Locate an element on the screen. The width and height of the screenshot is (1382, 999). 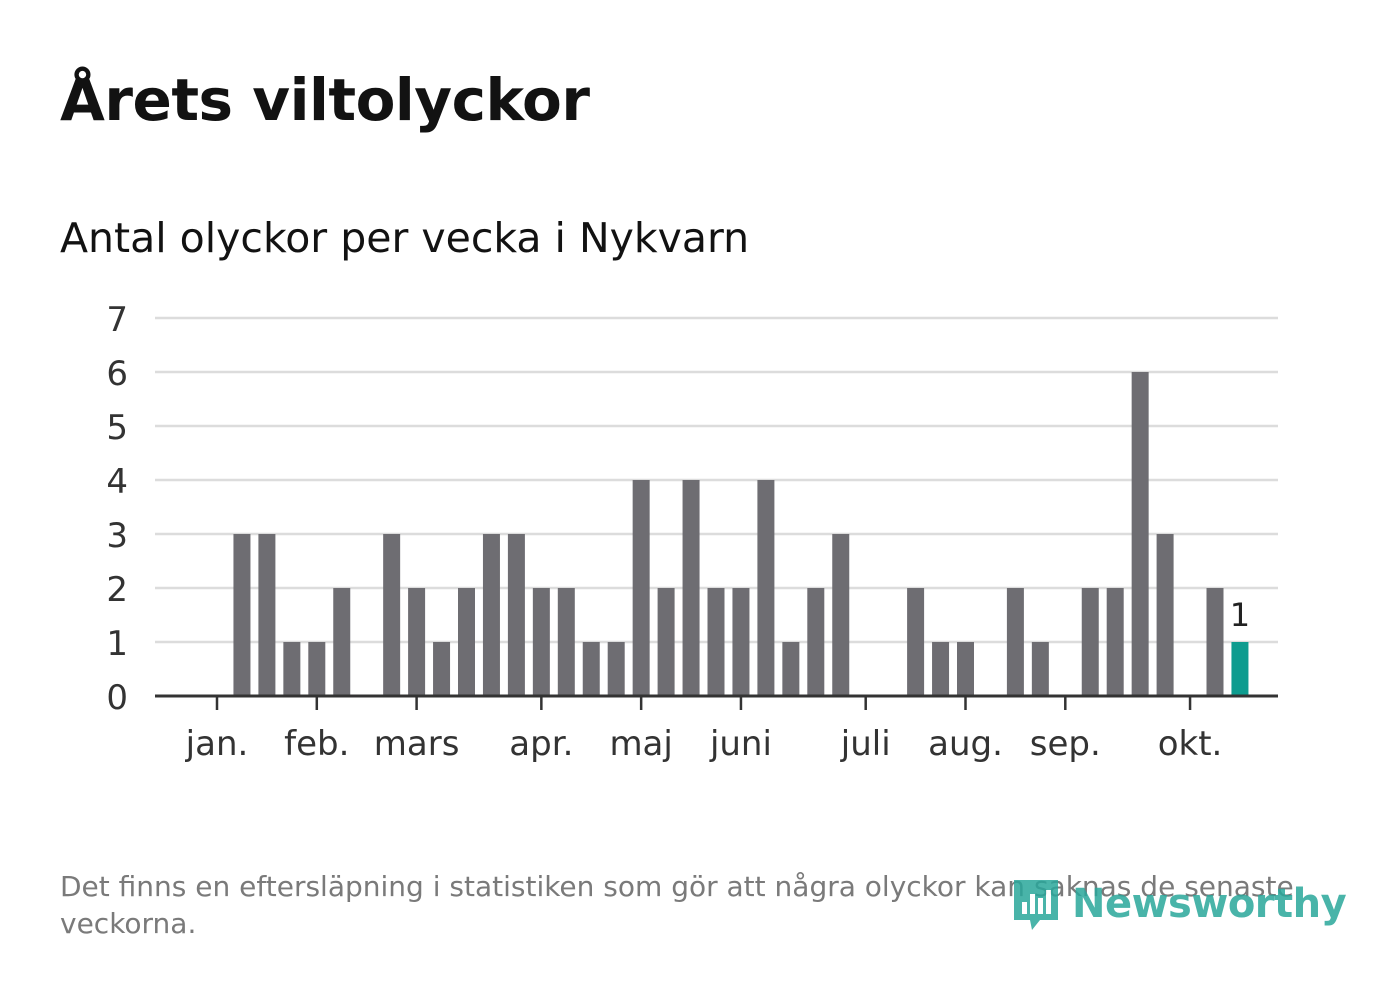
x-tick-label: okt. is located at coordinates (1190, 744).